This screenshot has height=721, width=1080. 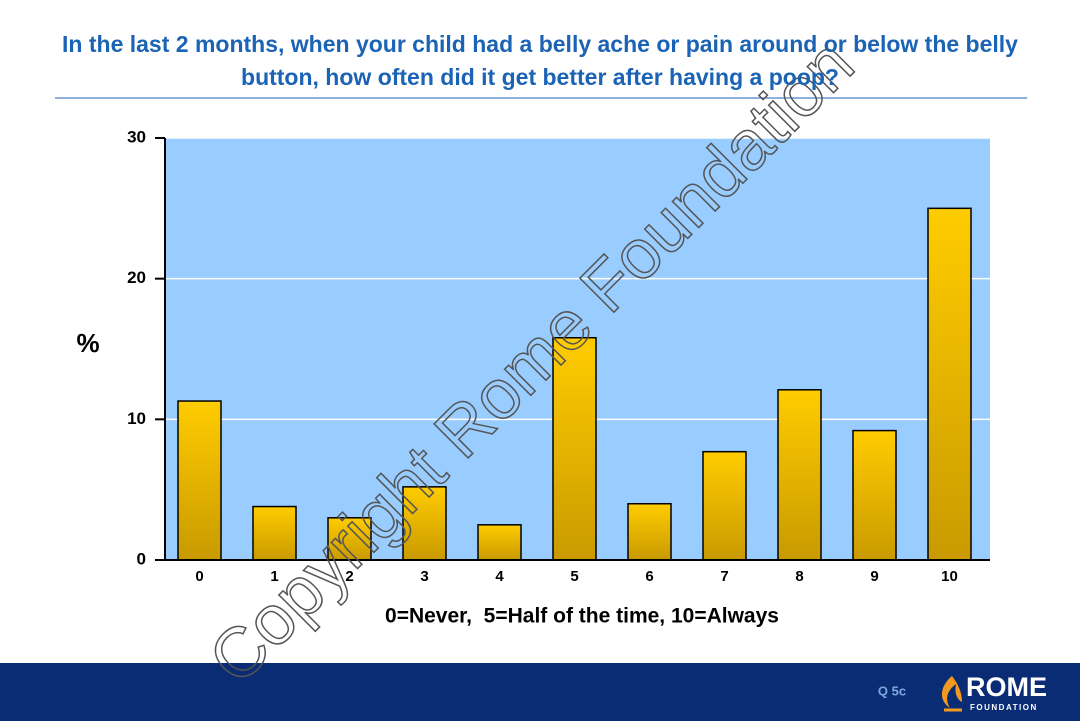 What do you see at coordinates (1006, 687) in the screenshot?
I see `logo-text: ROME` at bounding box center [1006, 687].